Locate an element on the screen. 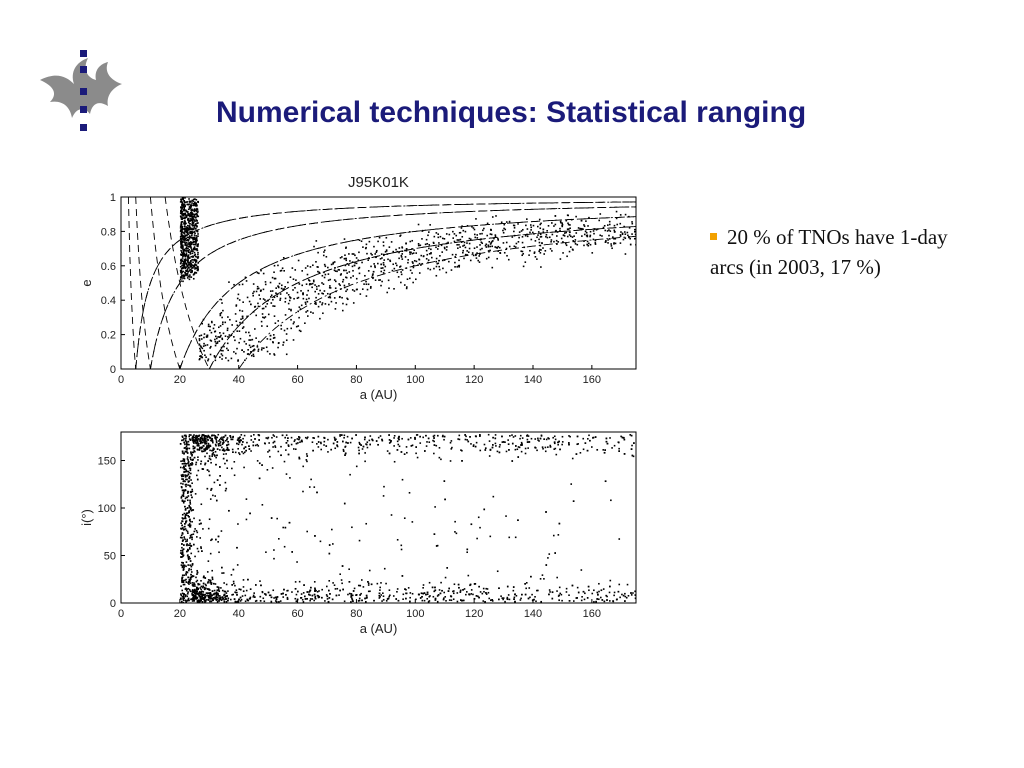 This screenshot has height=768, width=1024. e-panel-curve-aphelion-dashed is located at coordinates (132, 283).